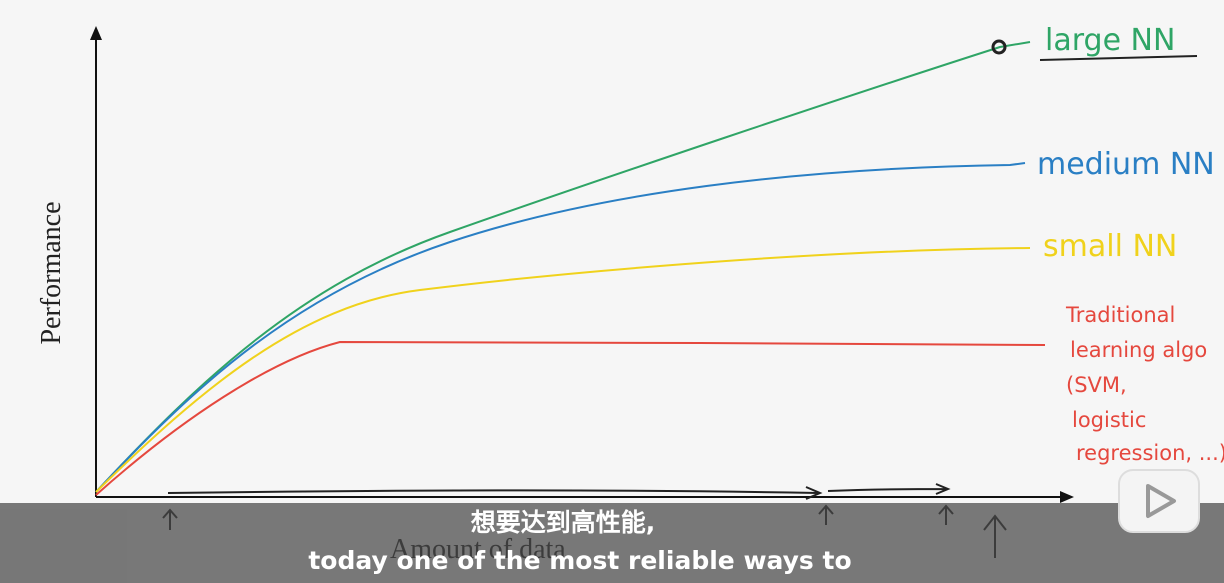  I want to click on play-button-bg, so click(1159, 501).